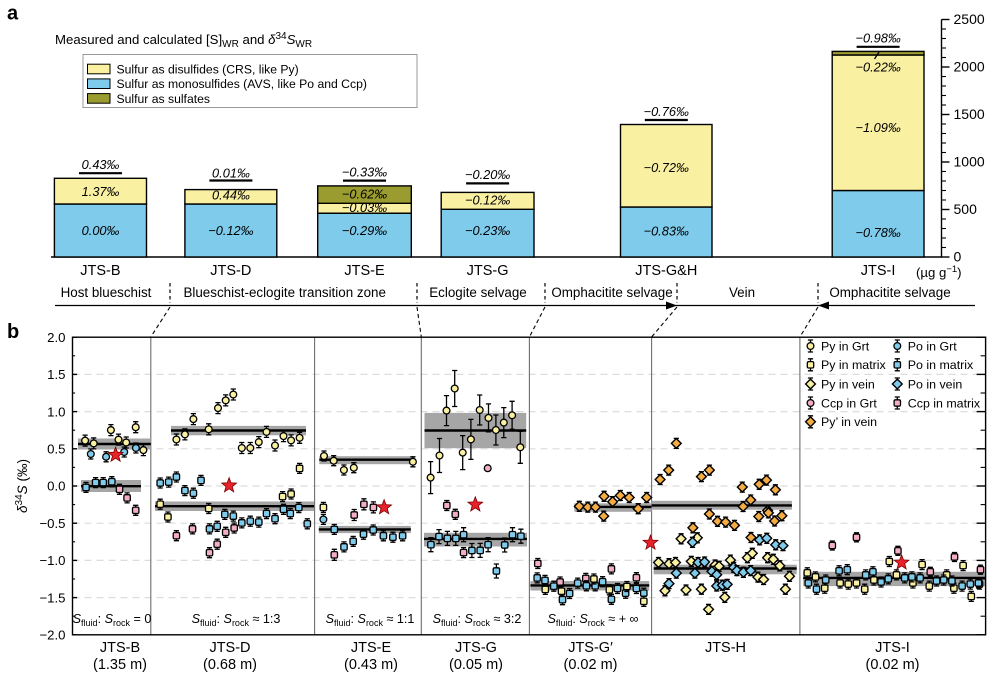  Describe the element at coordinates (932, 346) in the screenshot. I see `svg-text: Po in Grt` at that location.